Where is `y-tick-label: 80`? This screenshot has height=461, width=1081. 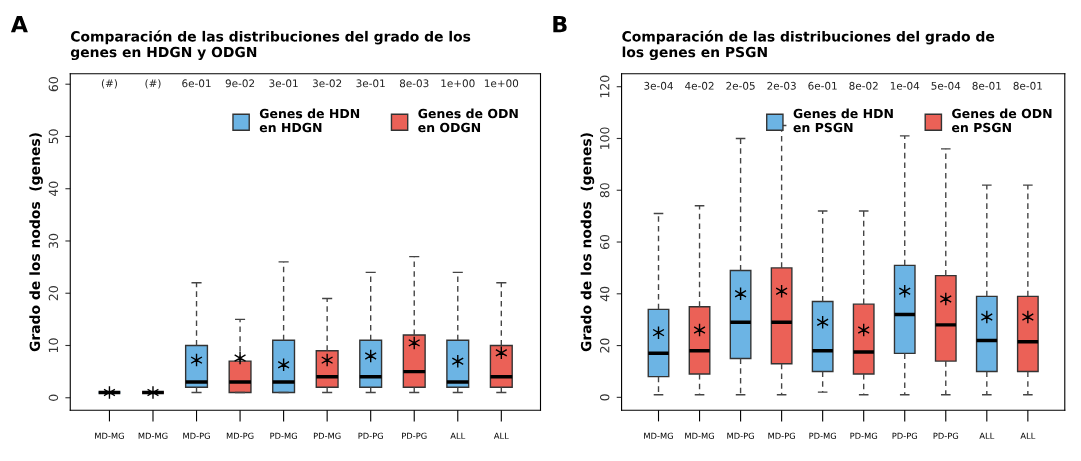 y-tick-label: 80 is located at coordinates (604, 190).